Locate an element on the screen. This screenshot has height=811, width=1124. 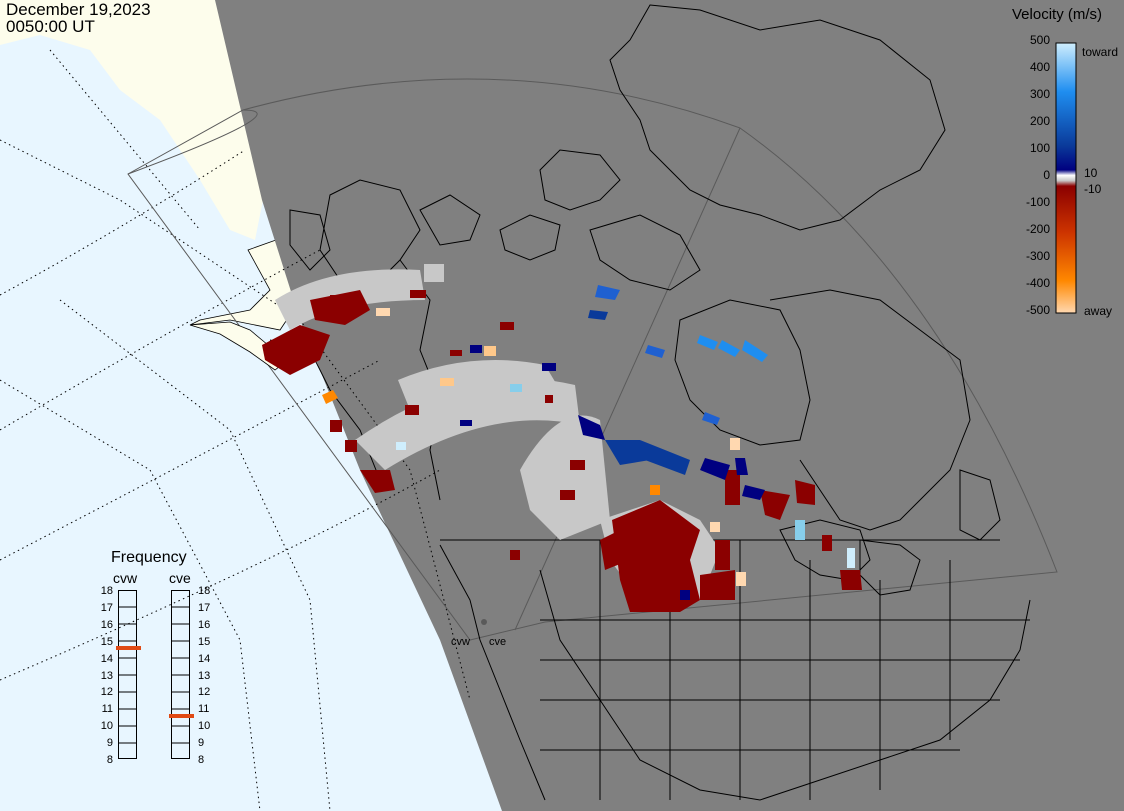
colorbar-tick: -100 is located at coordinates (1037, 202).